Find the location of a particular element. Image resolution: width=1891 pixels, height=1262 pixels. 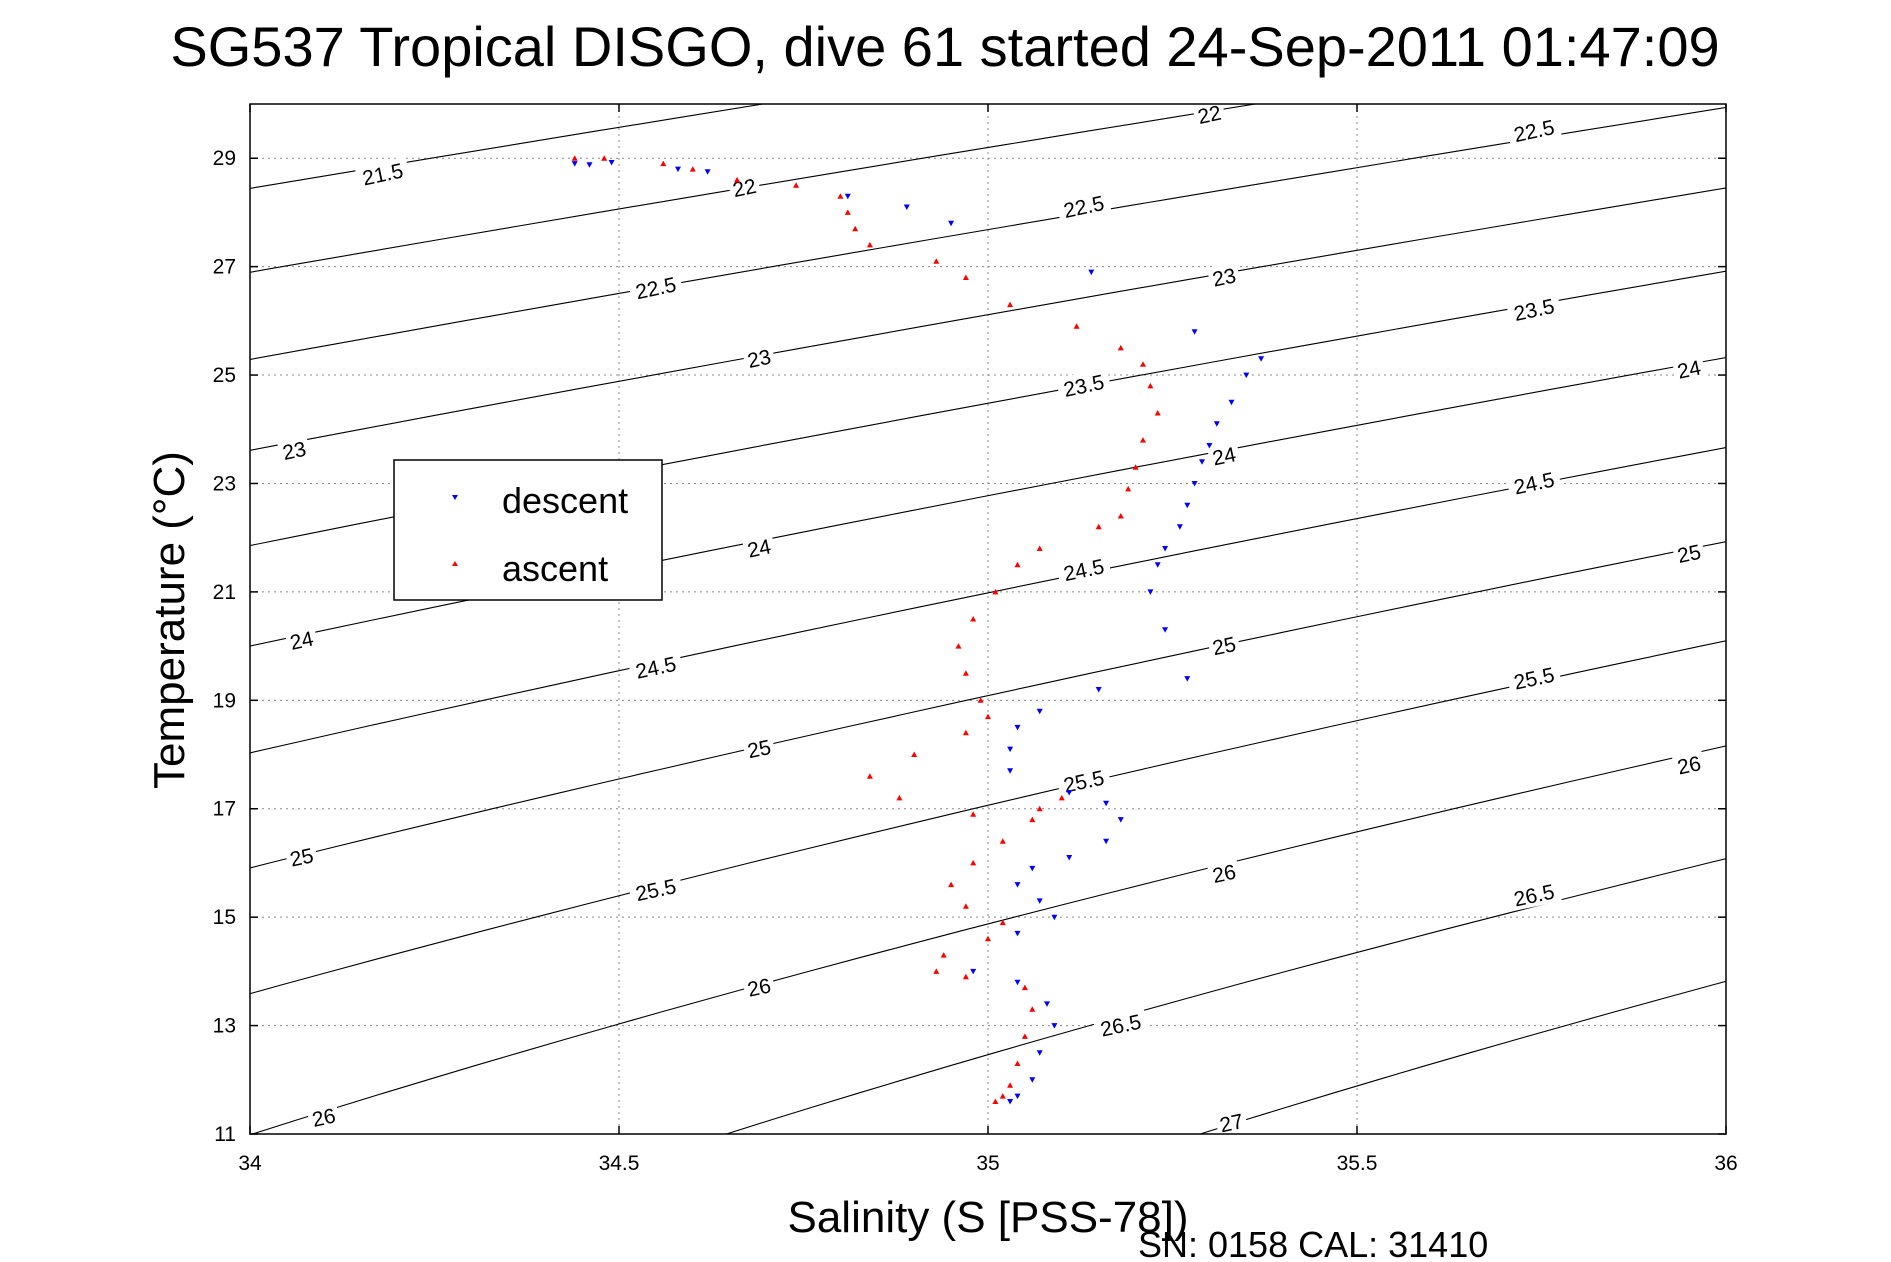

contour-label: 23 is located at coordinates (294, 450).